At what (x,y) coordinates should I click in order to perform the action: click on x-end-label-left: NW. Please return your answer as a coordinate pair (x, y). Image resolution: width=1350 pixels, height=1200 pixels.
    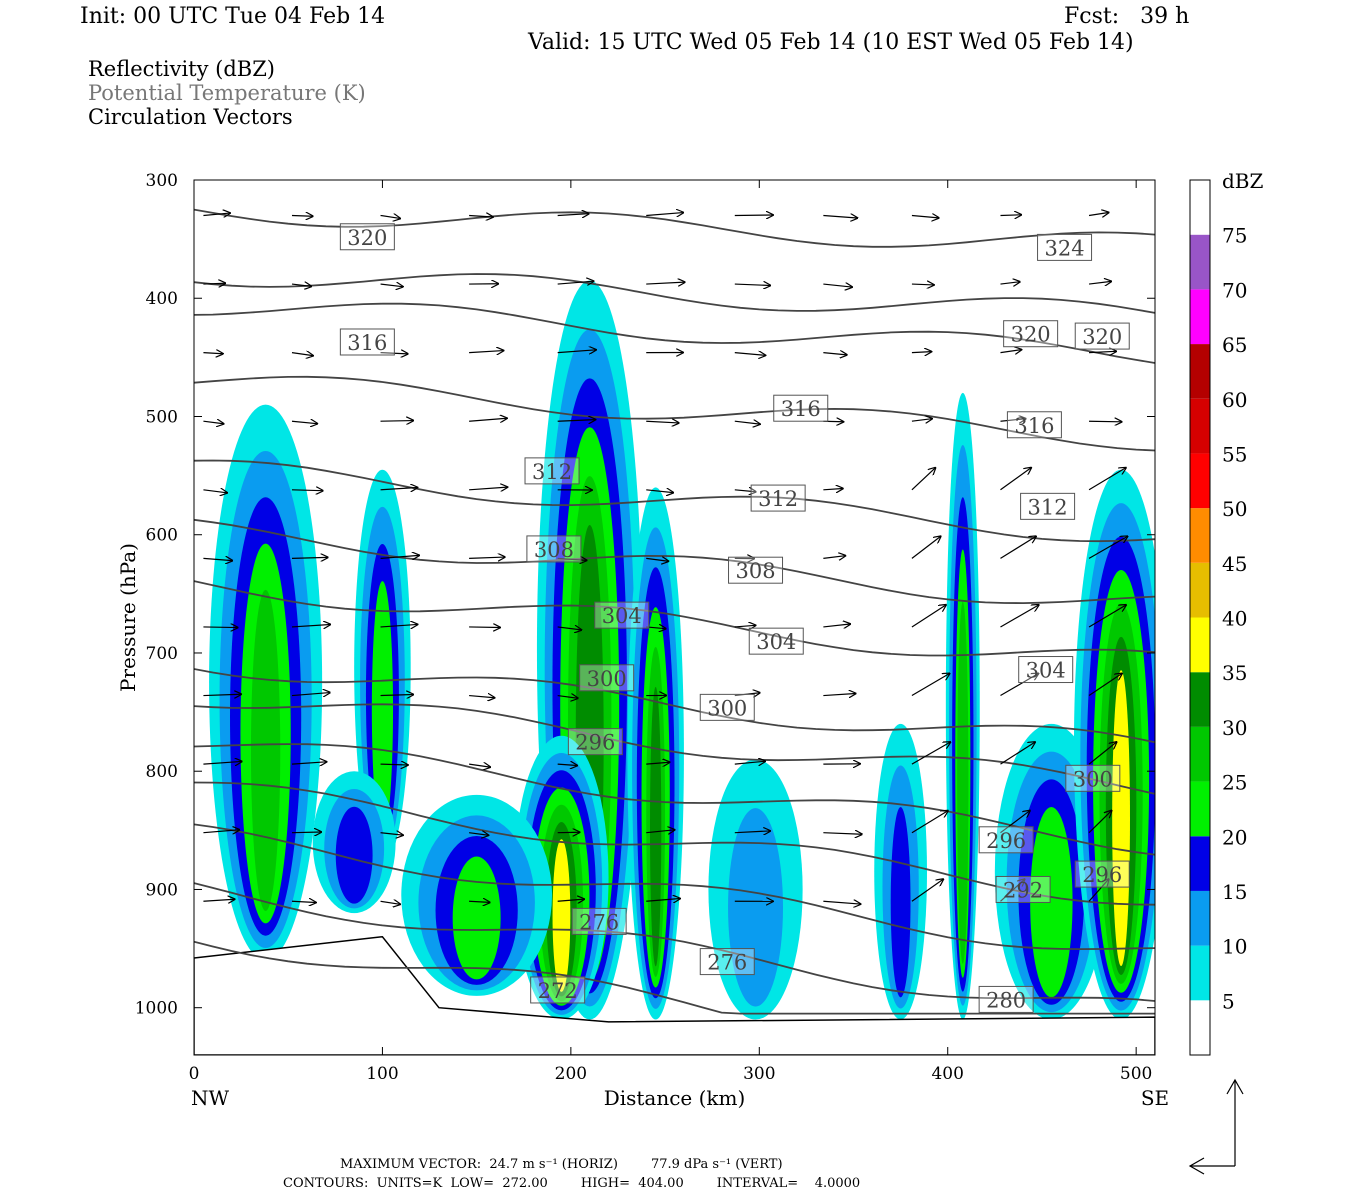
    Looking at the image, I should click on (210, 1098).